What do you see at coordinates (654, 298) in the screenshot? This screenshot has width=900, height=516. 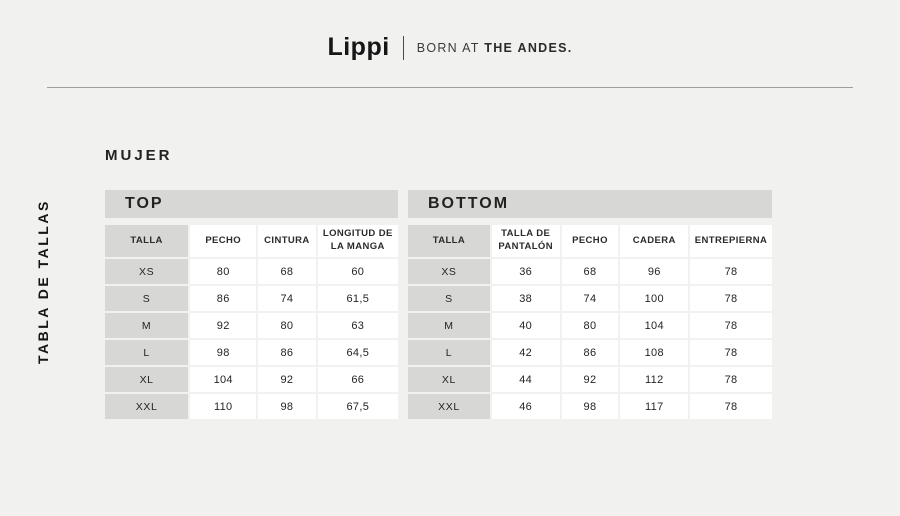 I see `measurement-value: 100` at bounding box center [654, 298].